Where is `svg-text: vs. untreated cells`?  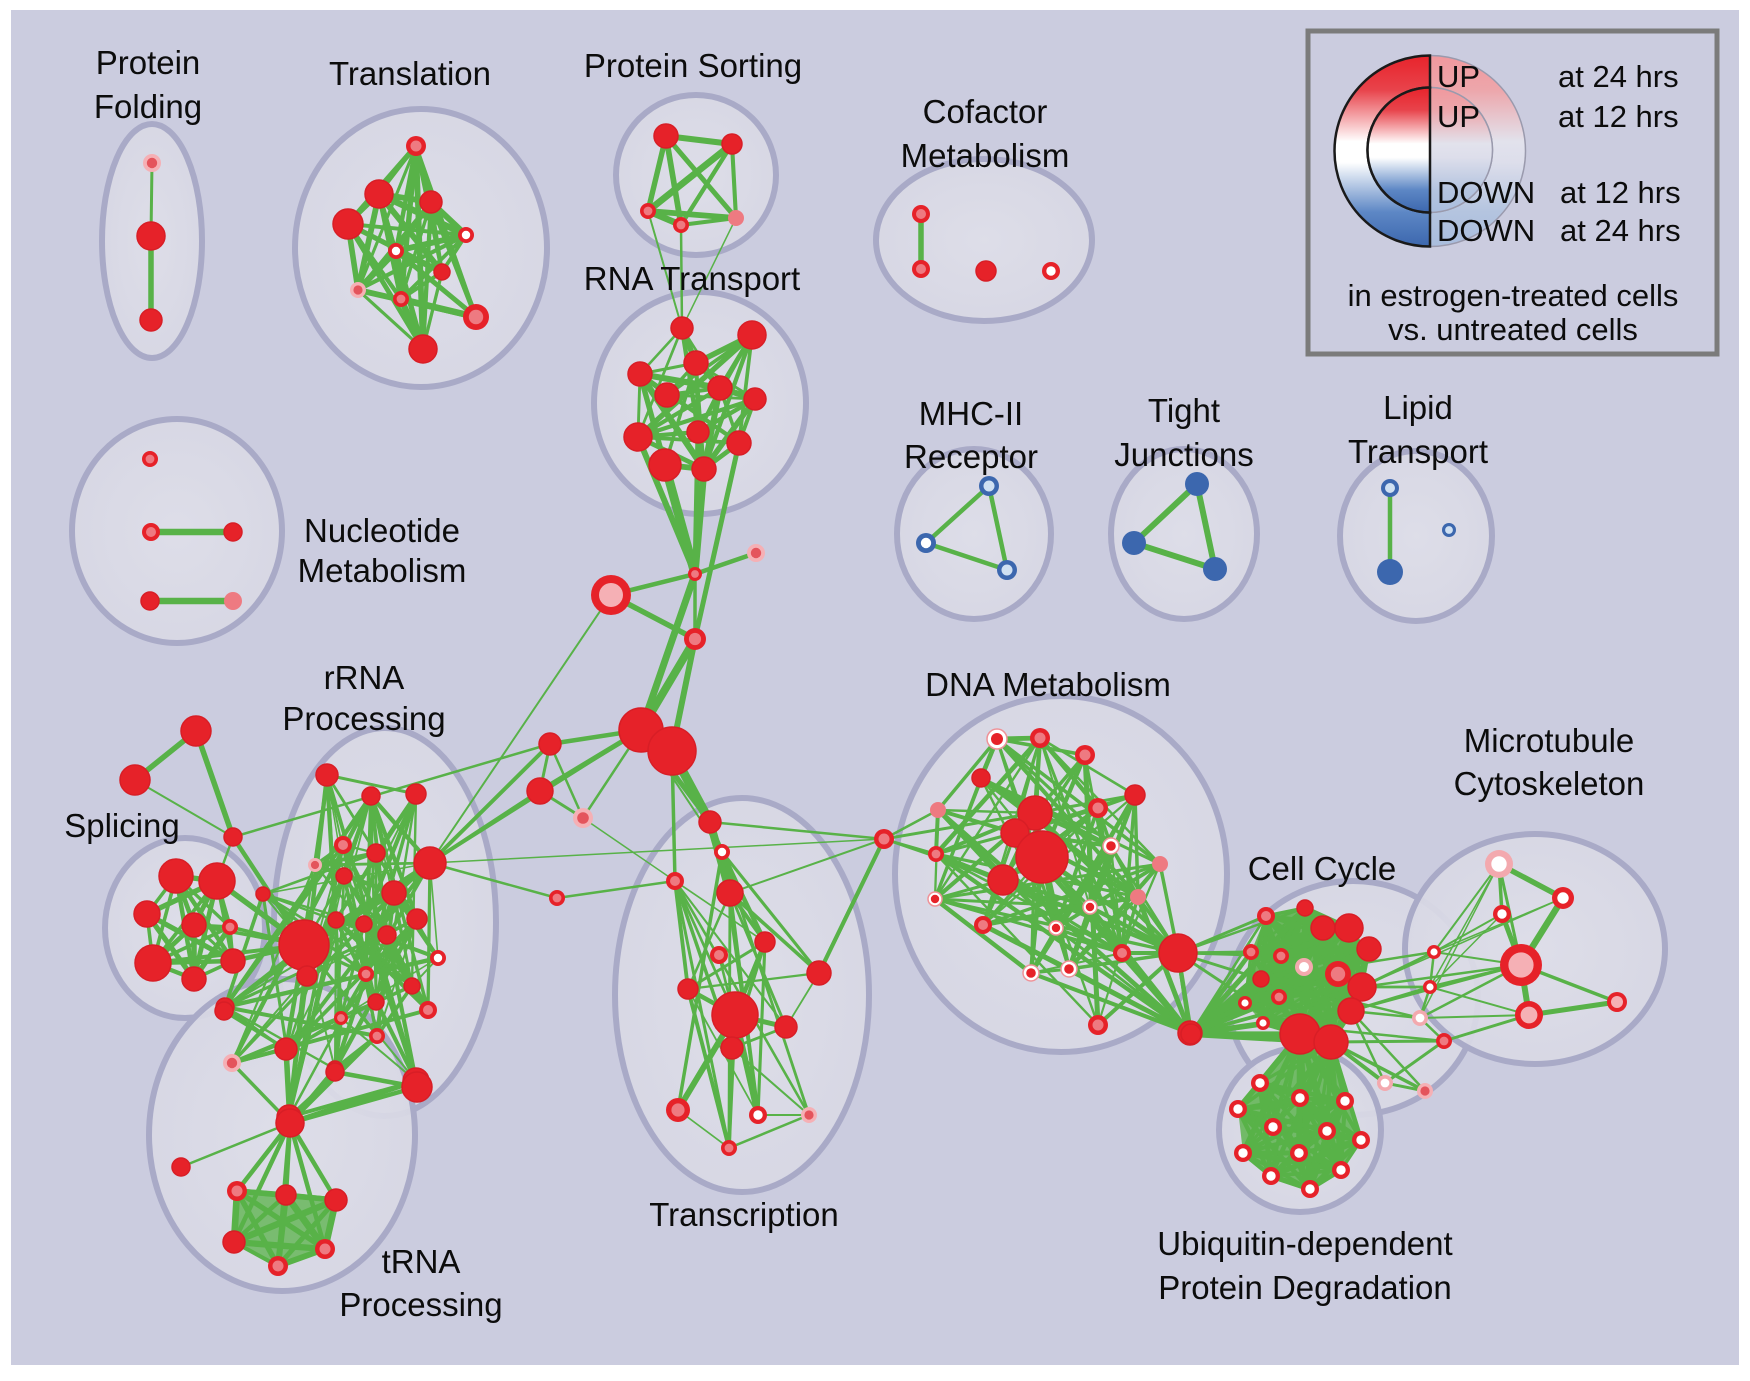
svg-text: vs. untreated cells is located at coordinates (1513, 329).